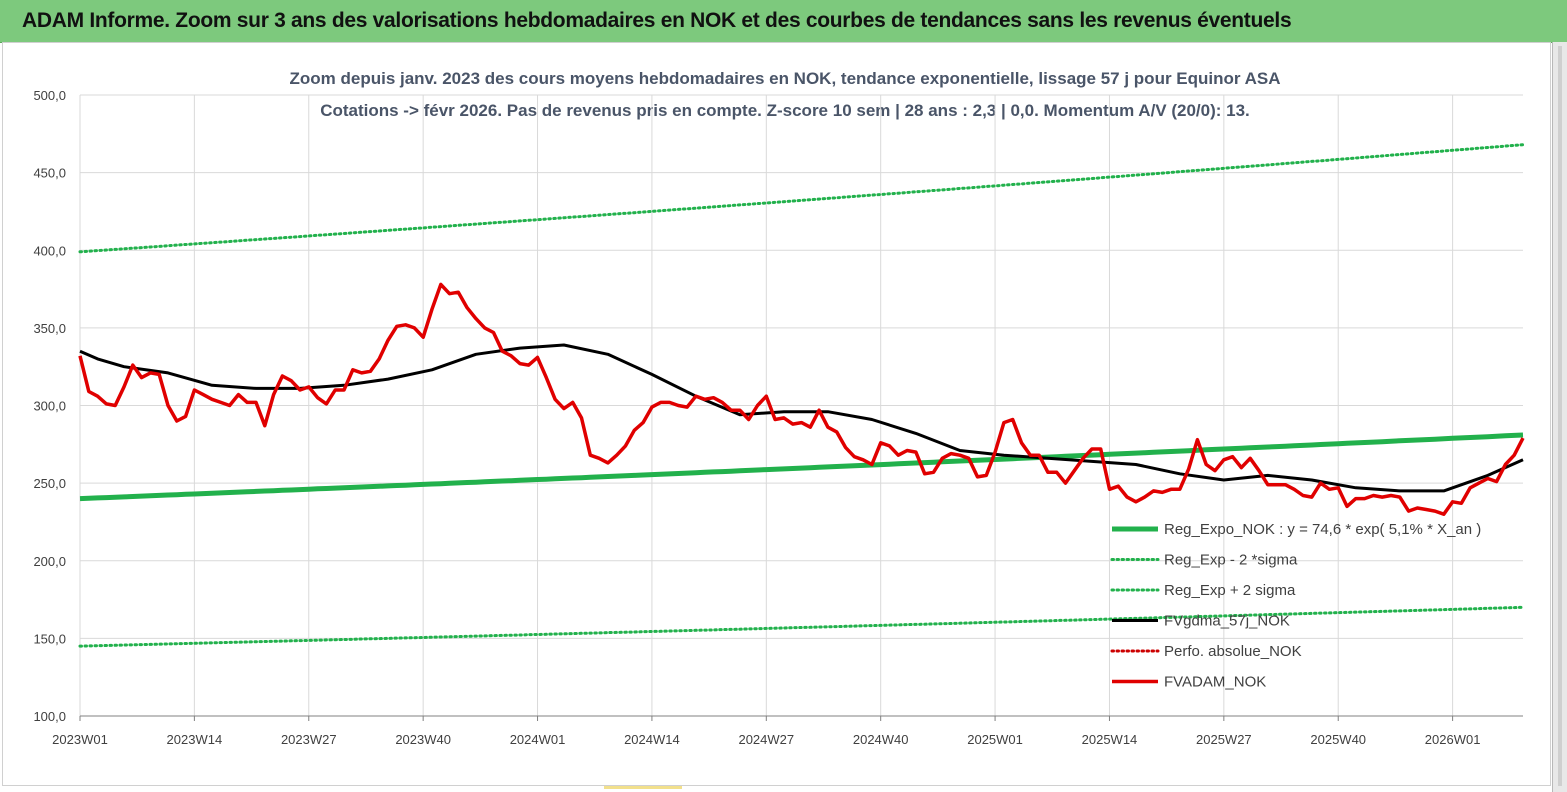 Image resolution: width=1567 pixels, height=792 pixels. What do you see at coordinates (49, 561) in the screenshot?
I see `y-tick-label: 200,0` at bounding box center [49, 561].